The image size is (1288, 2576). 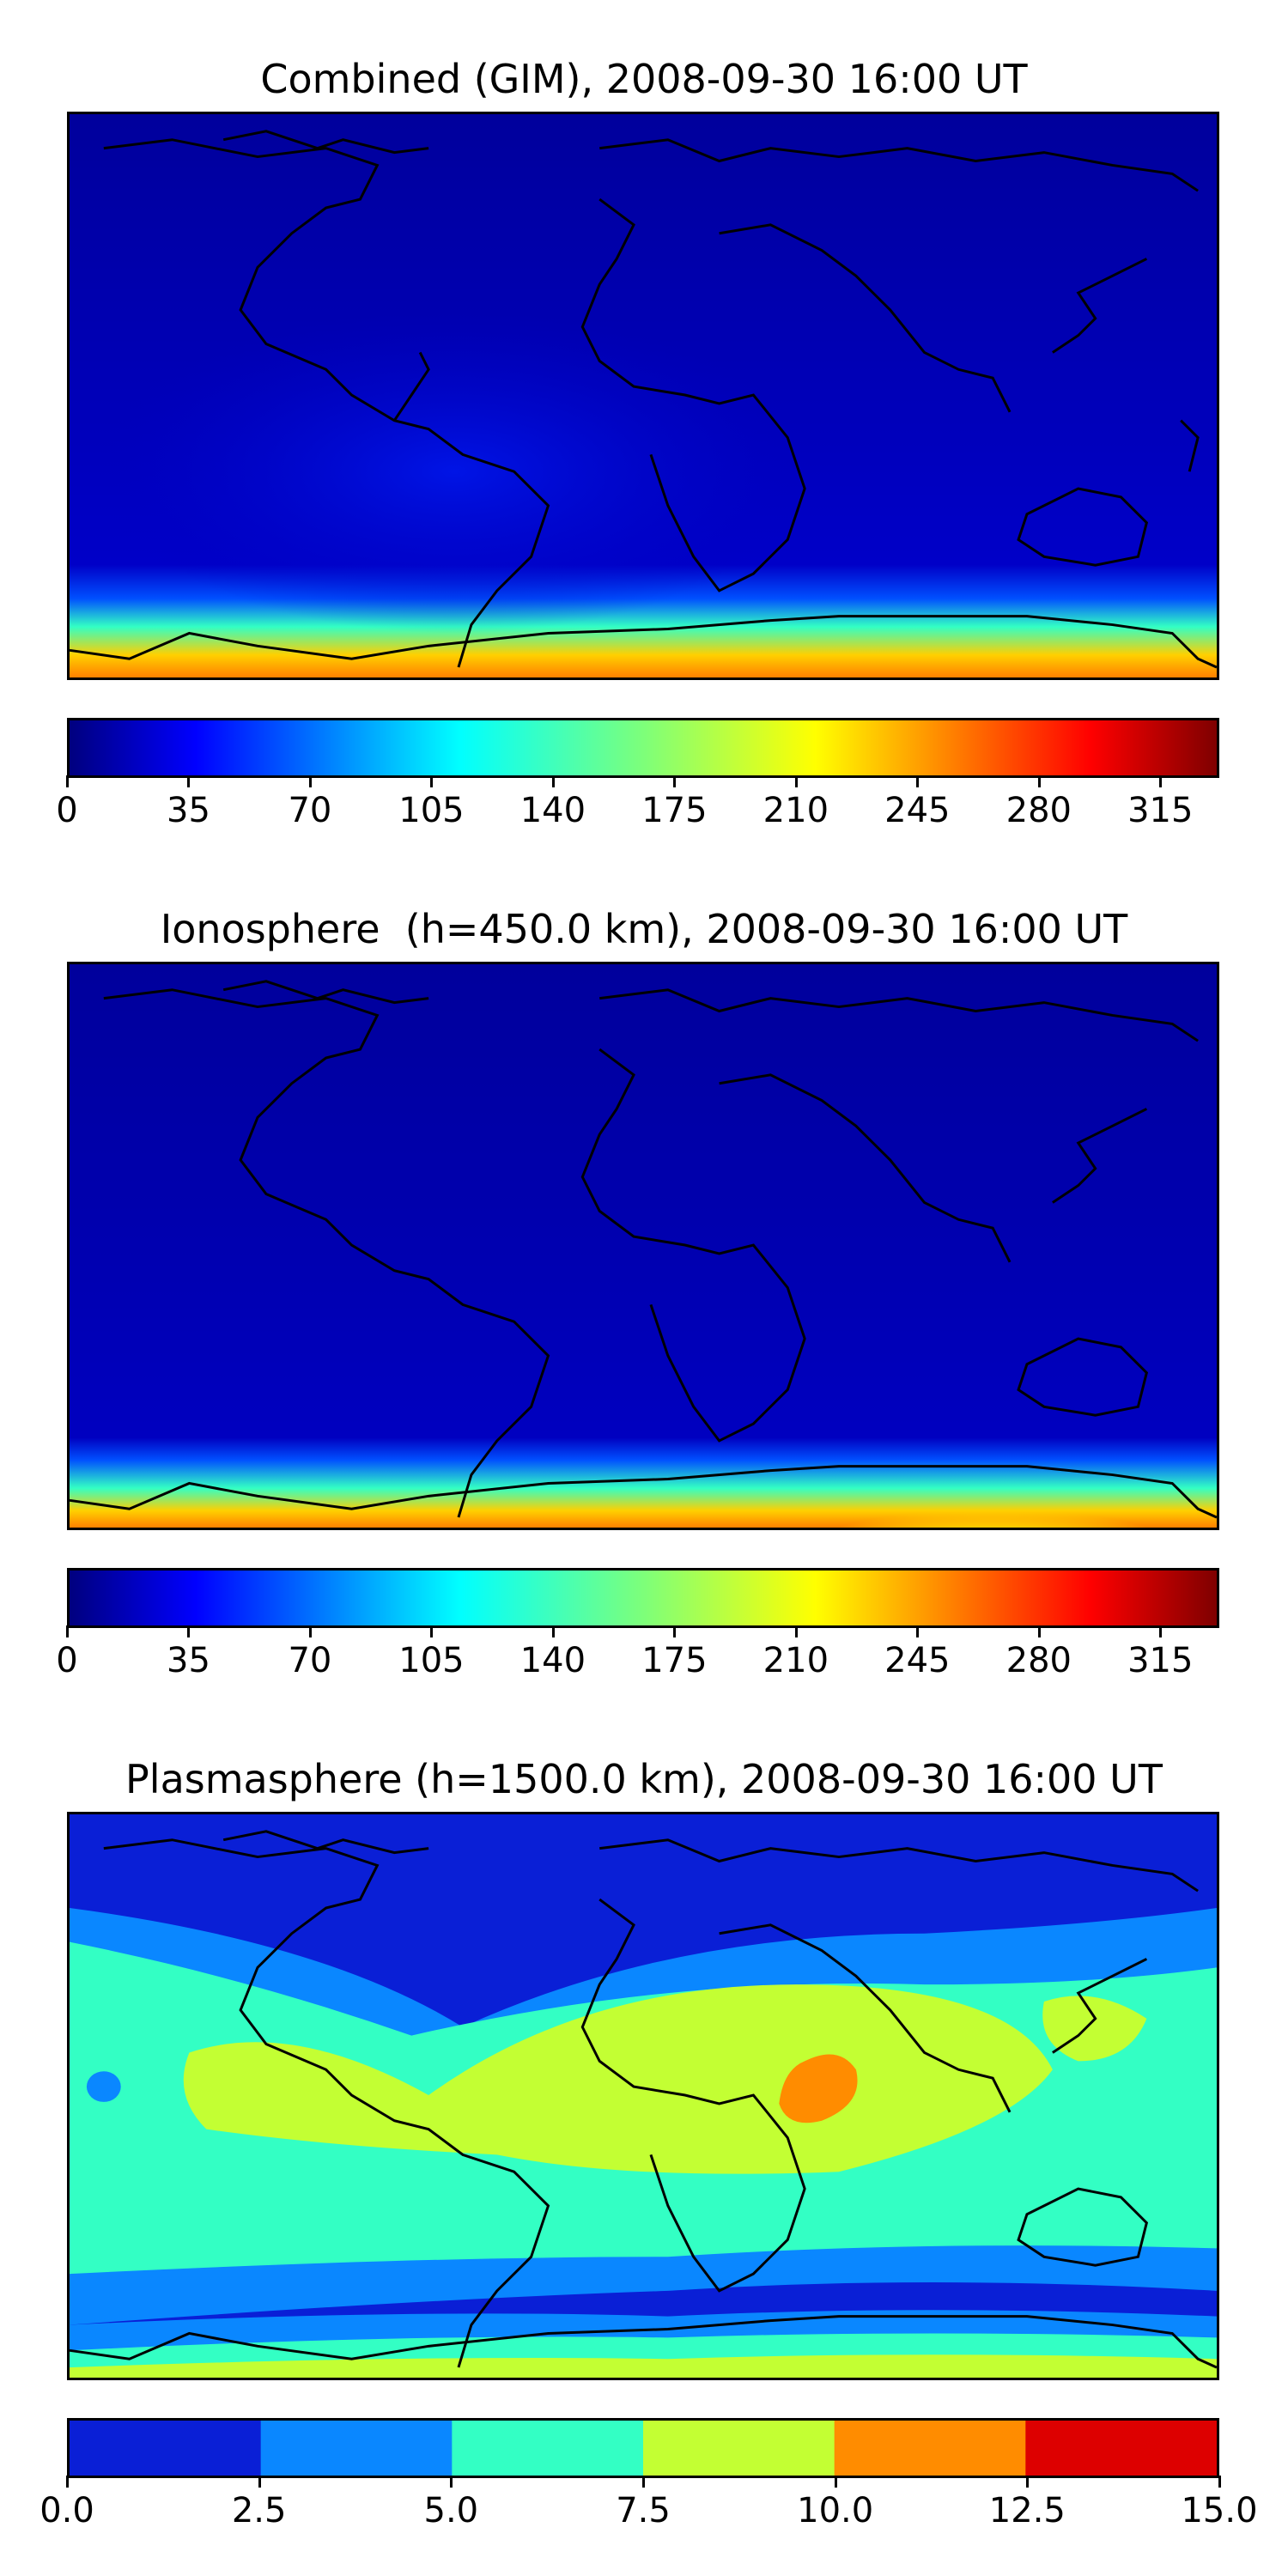 I want to click on colorbar-tick-label: 5.0, so click(x=451, y=2510).